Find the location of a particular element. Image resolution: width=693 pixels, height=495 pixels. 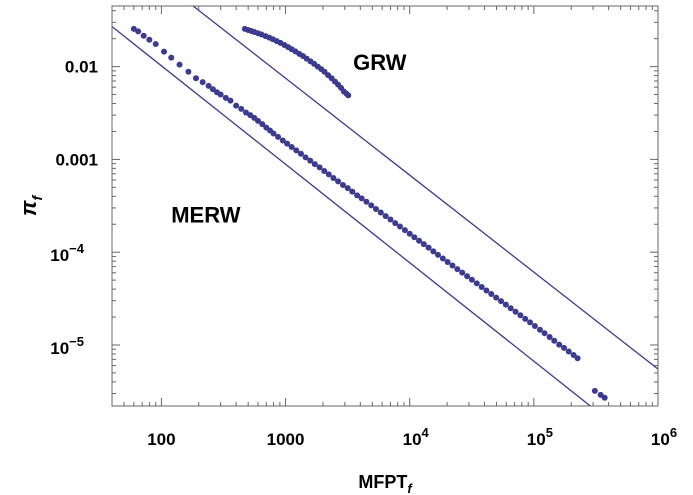

y-tick-label: 10⁻⁴ is located at coordinates (67, 253).